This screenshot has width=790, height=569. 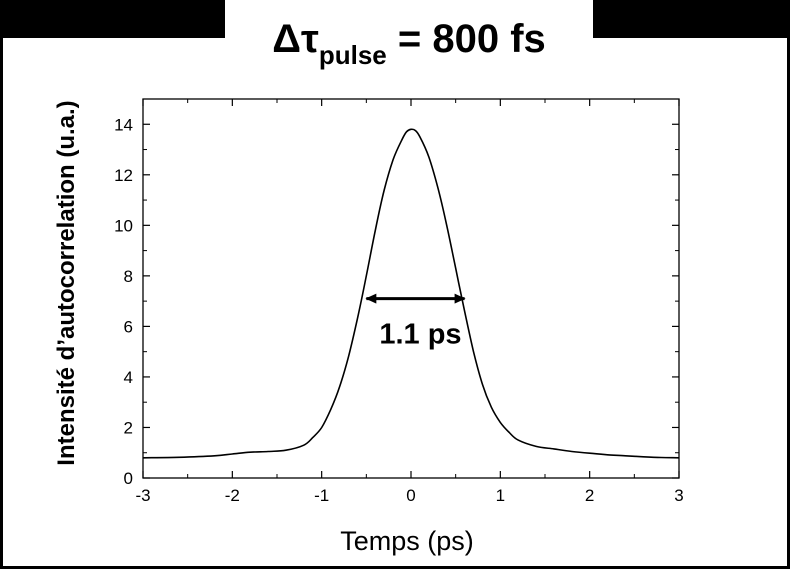 I want to click on top-bar-left, so click(x=112, y=19).